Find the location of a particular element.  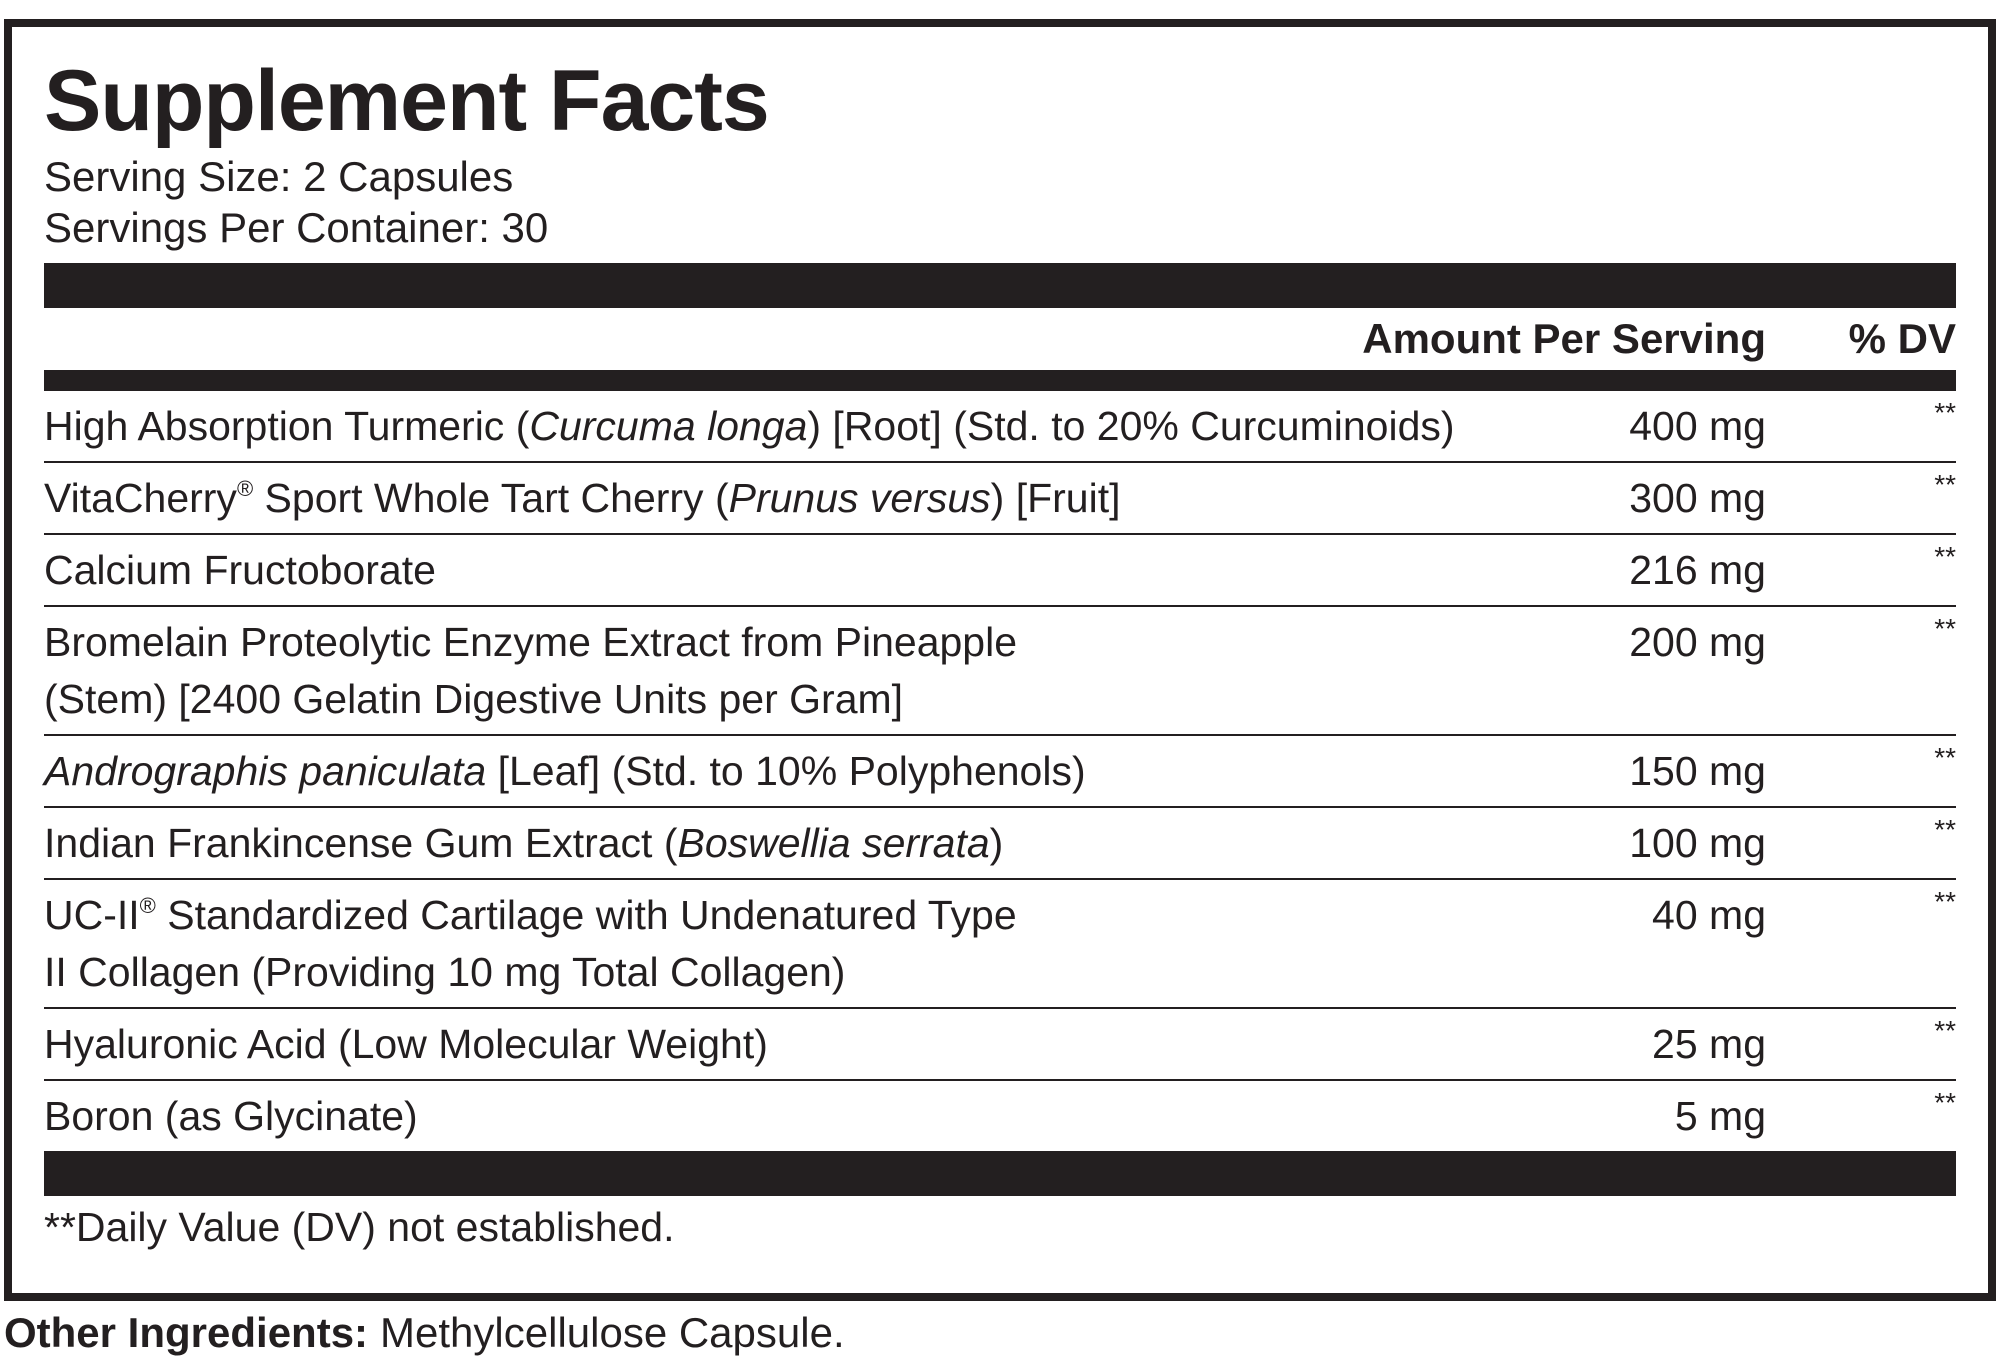

column-header: Amount Per Serving % DV is located at coordinates (1000, 339).